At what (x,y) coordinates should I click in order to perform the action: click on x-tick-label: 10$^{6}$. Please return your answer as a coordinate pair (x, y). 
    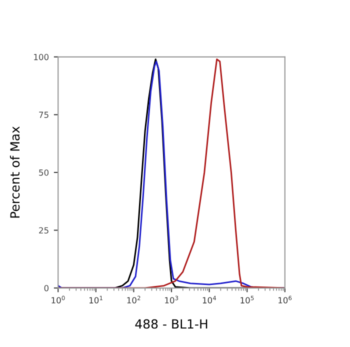
    Looking at the image, I should click on (285, 300).